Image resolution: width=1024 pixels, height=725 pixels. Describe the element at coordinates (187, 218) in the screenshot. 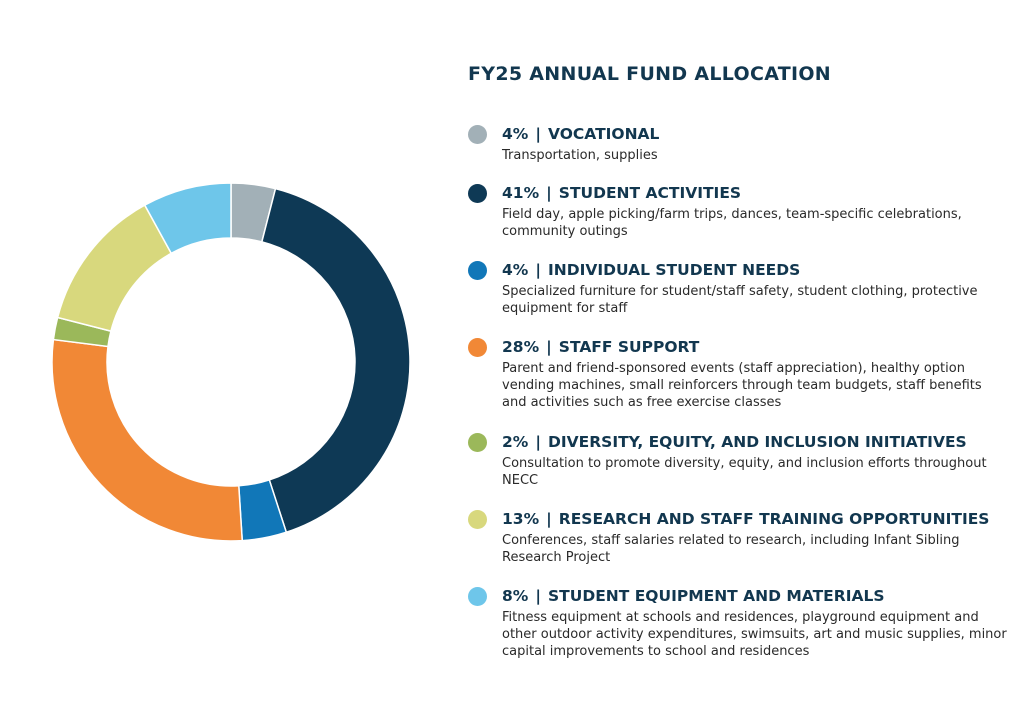

I see `donut-slice-student-equipment` at that location.